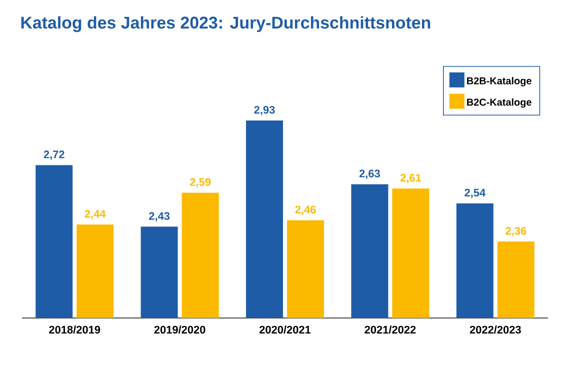  What do you see at coordinates (369, 175) in the screenshot?
I see `data-label: 2,63` at bounding box center [369, 175].